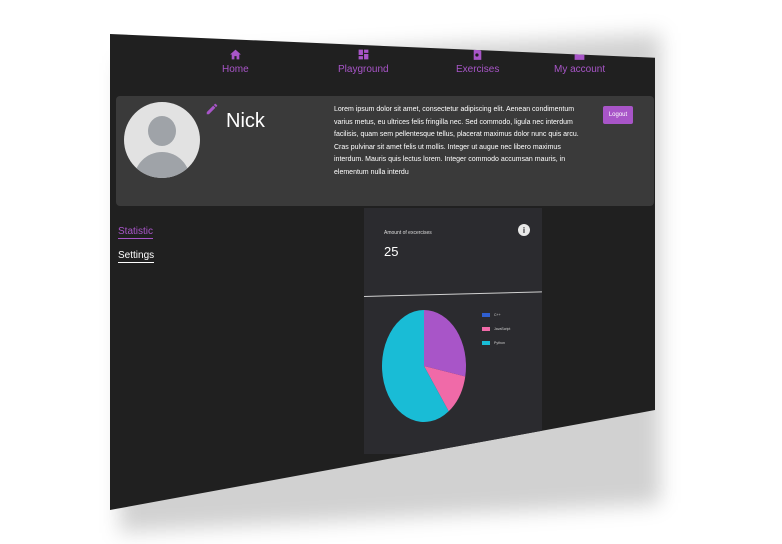  What do you see at coordinates (499, 343) in the screenshot?
I see `legend-label: Python` at bounding box center [499, 343].